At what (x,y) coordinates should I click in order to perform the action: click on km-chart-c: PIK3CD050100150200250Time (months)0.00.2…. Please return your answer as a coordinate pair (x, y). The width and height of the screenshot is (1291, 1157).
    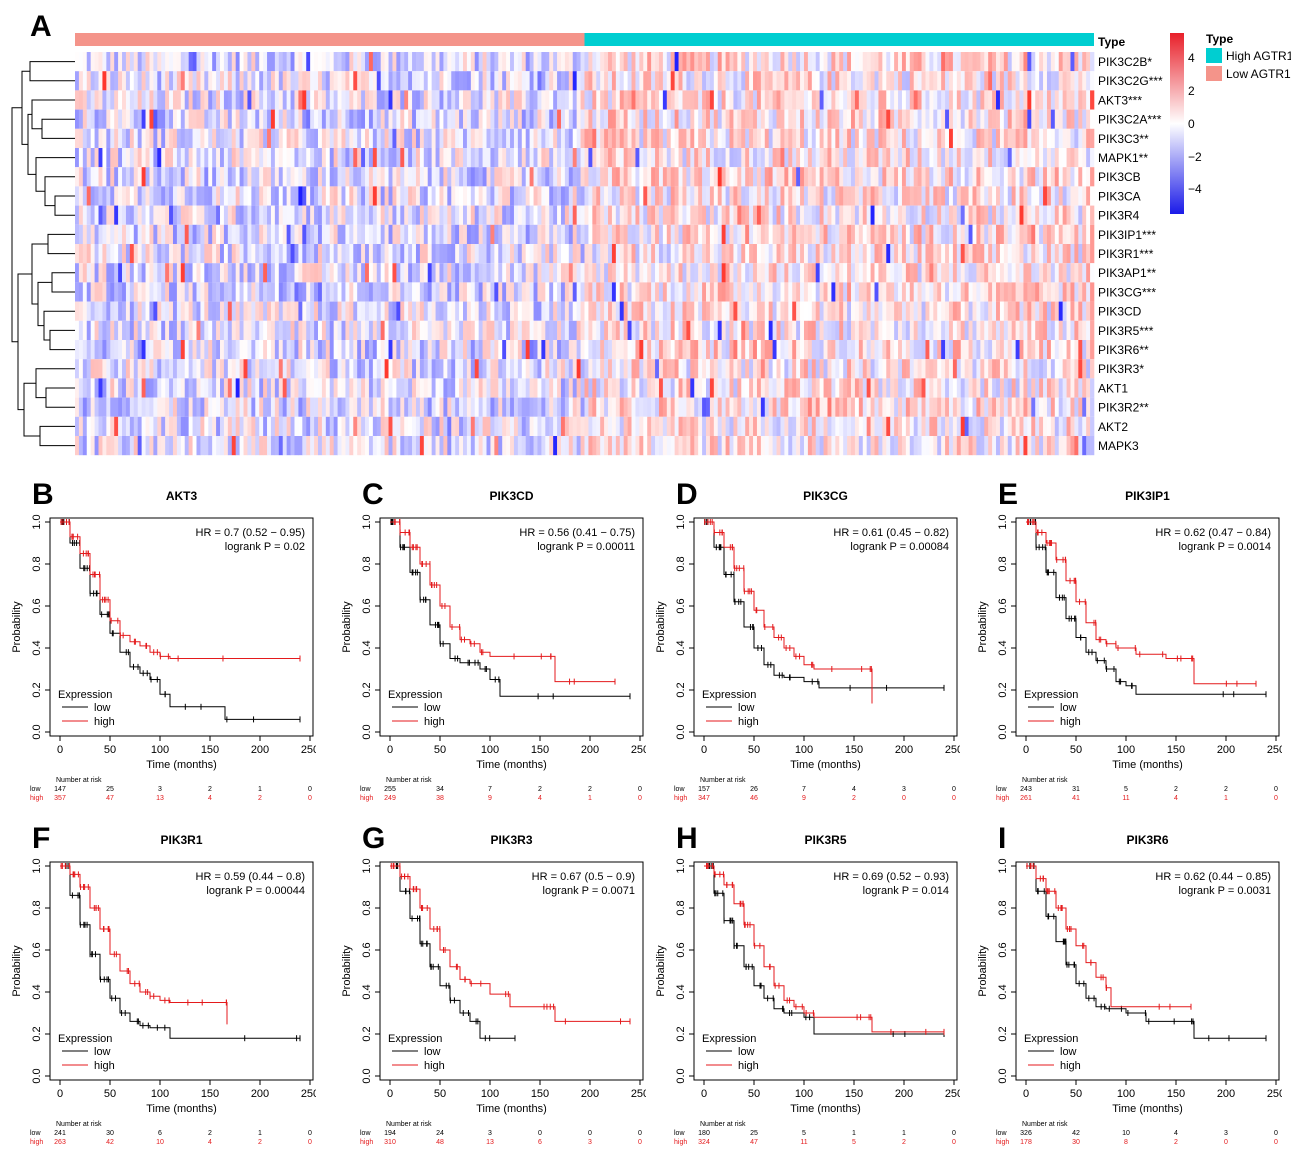
    Looking at the image, I should click on (493, 645).